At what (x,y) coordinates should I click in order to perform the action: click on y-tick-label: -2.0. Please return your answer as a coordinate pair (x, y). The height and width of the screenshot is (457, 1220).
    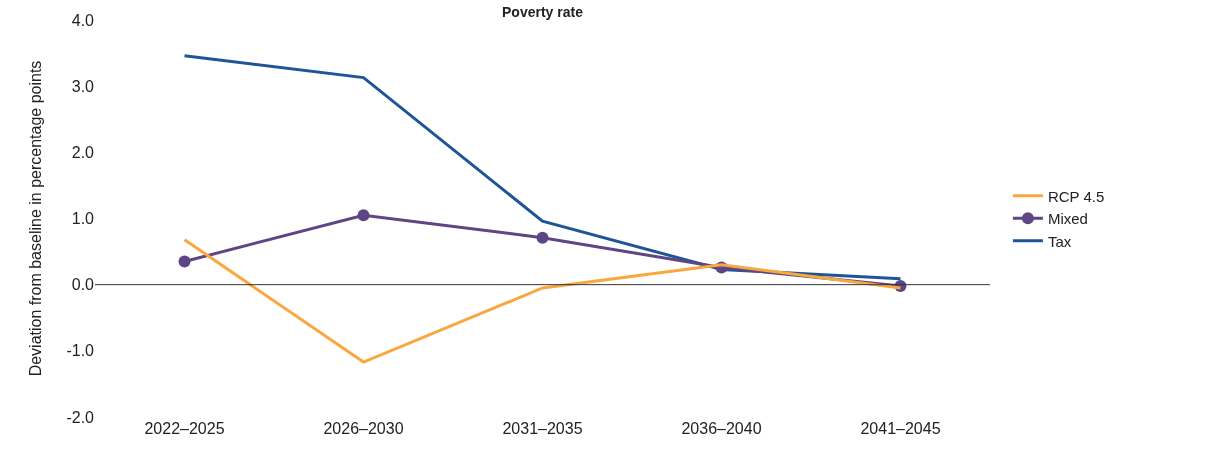
    Looking at the image, I should click on (80, 417).